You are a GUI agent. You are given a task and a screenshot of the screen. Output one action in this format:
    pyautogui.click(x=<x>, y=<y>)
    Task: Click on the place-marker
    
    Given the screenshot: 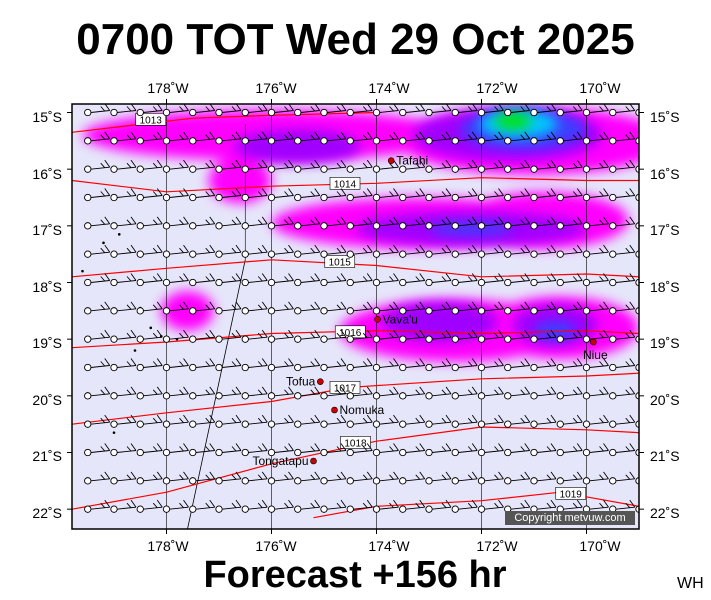 What is the action you would take?
    pyautogui.click(x=320, y=381)
    